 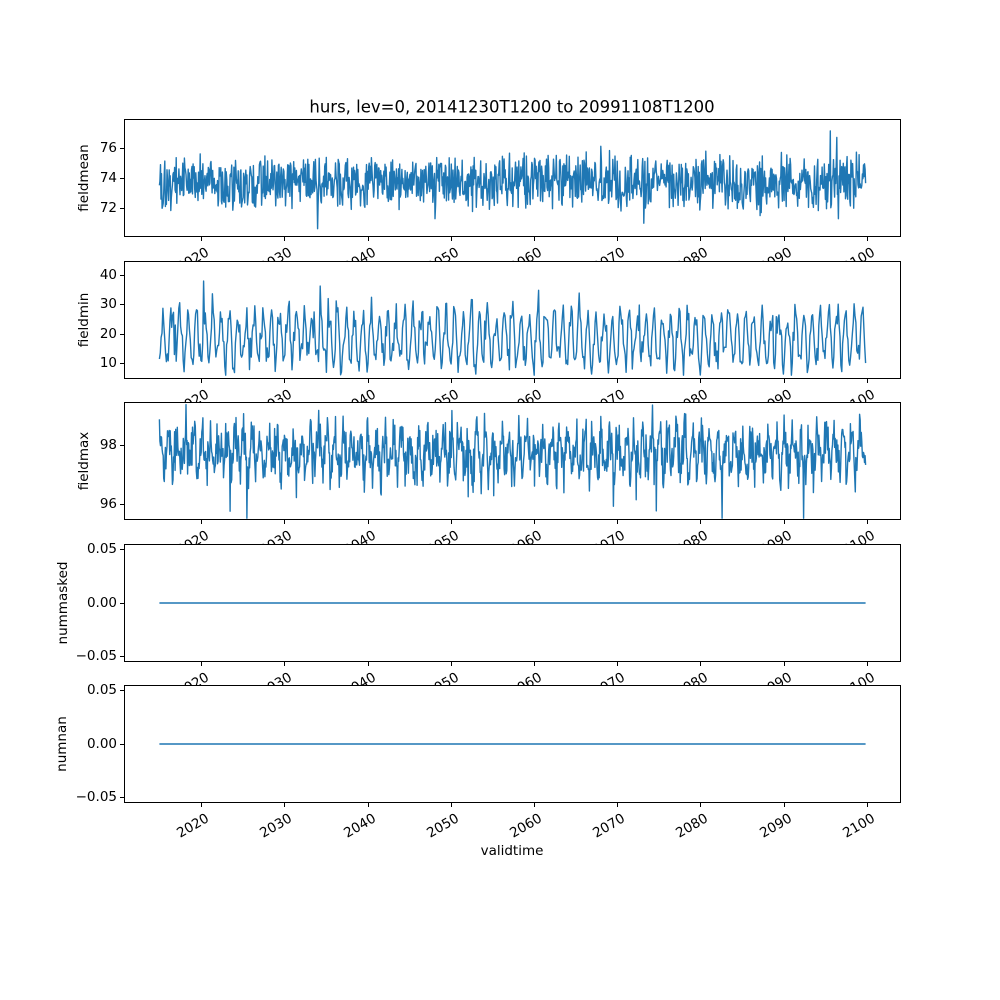 What do you see at coordinates (859, 825) in the screenshot?
I see `x-tick-label: 2100` at bounding box center [859, 825].